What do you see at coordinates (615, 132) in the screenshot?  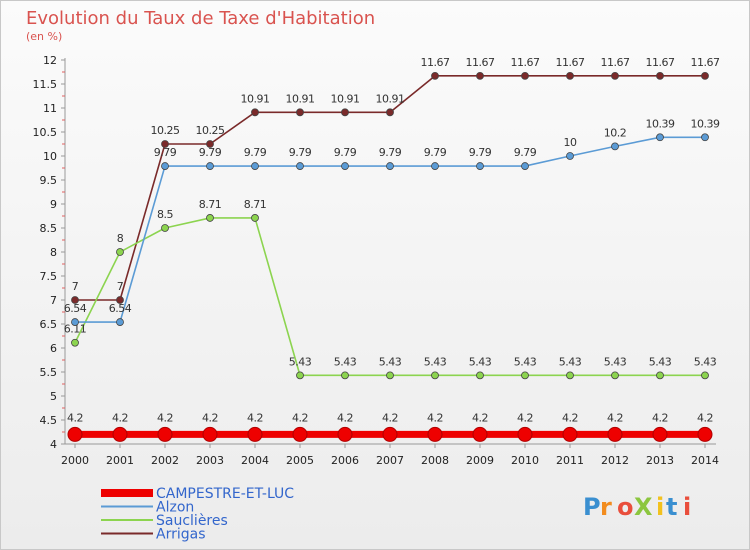 I see `data-label: 10.2` at bounding box center [615, 132].